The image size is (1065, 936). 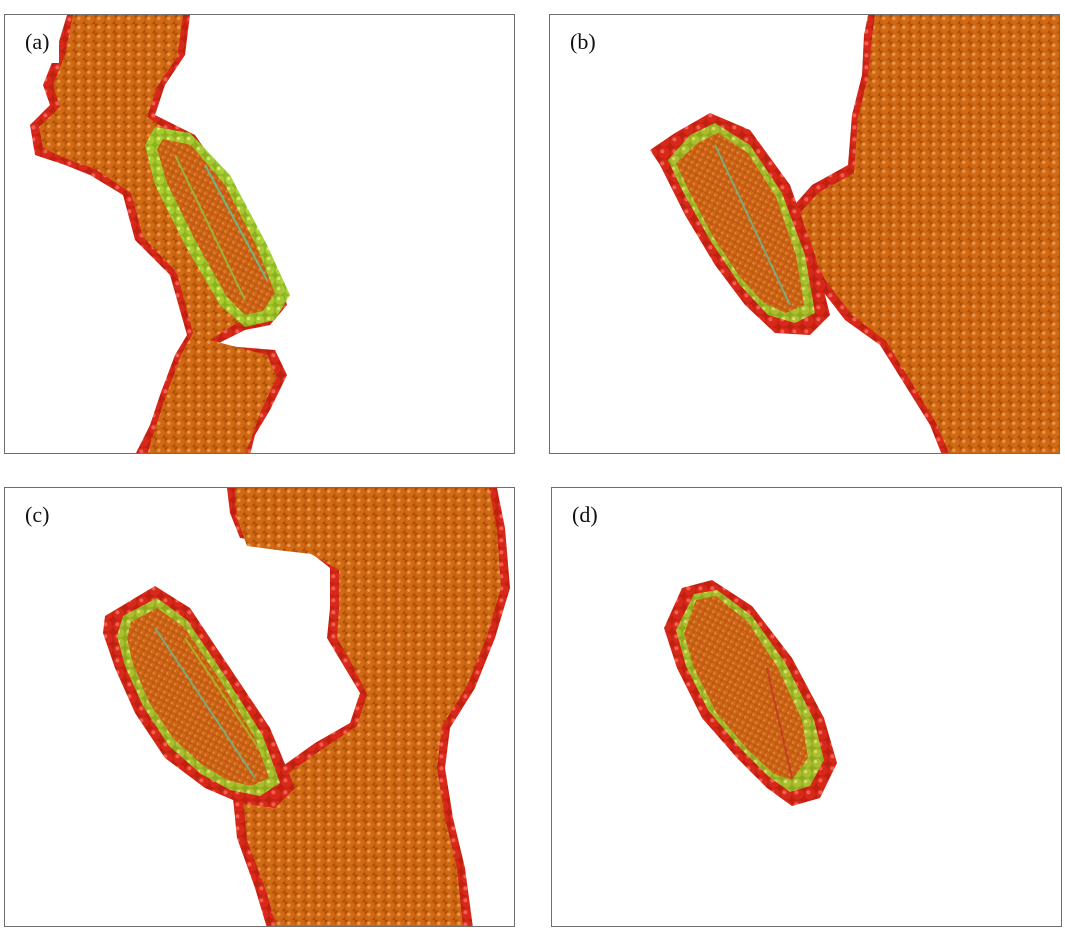 What do you see at coordinates (39, 45) in the screenshot?
I see `panel-label: (a)` at bounding box center [39, 45].